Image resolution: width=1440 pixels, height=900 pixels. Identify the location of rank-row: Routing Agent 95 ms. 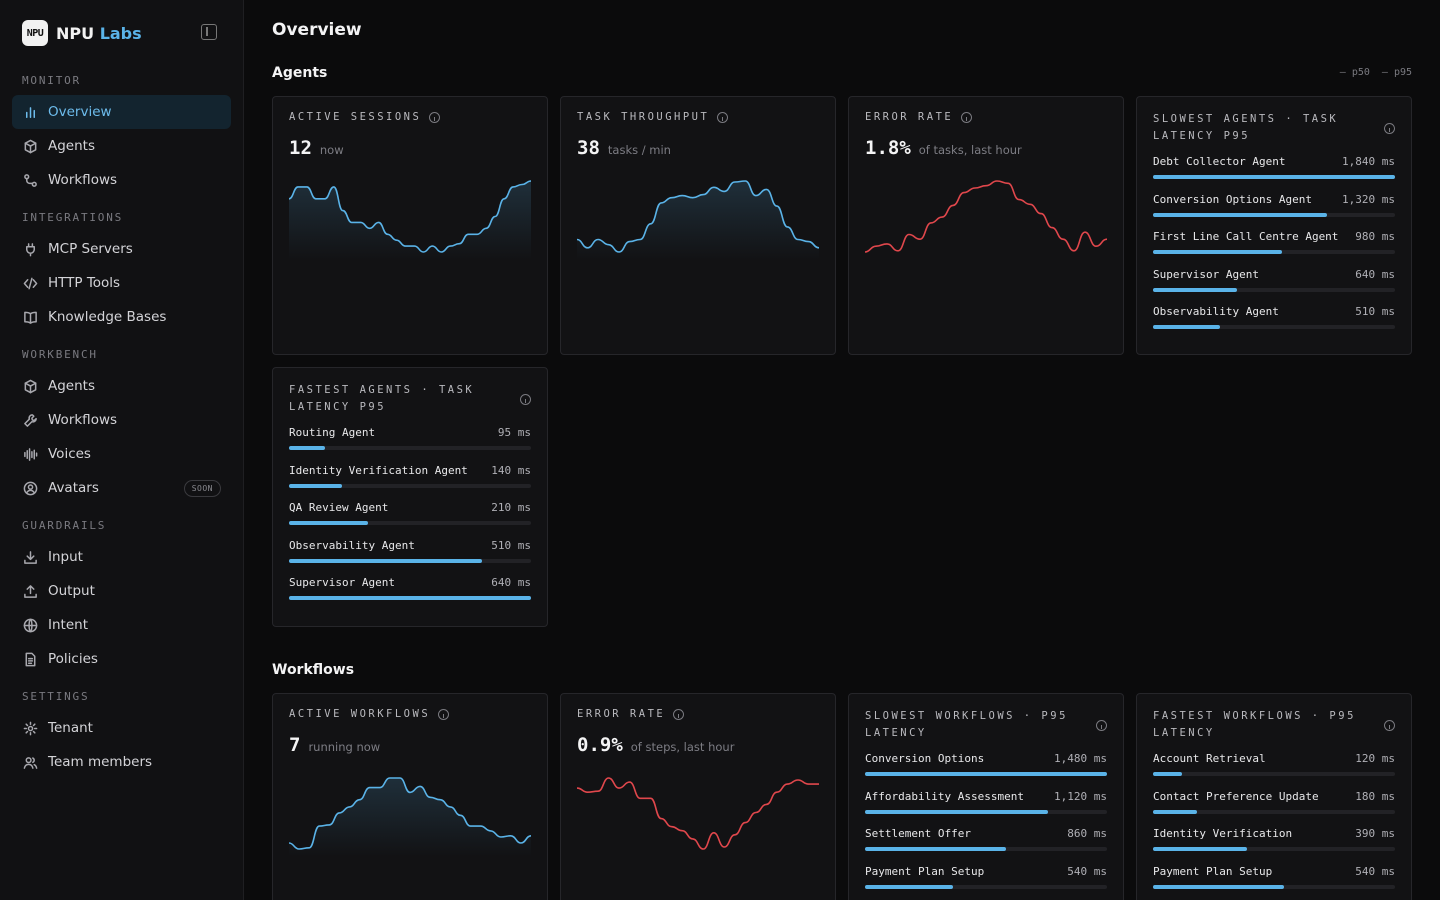
(410, 445).